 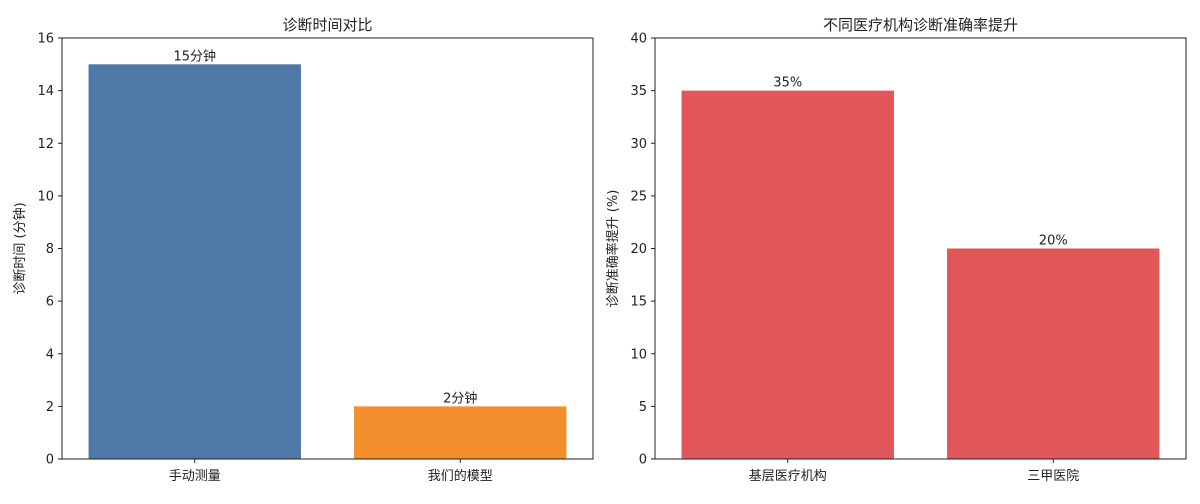 What do you see at coordinates (20, 248) in the screenshot?
I see `y-axis-label: 诊断时间 (分钟)` at bounding box center [20, 248].